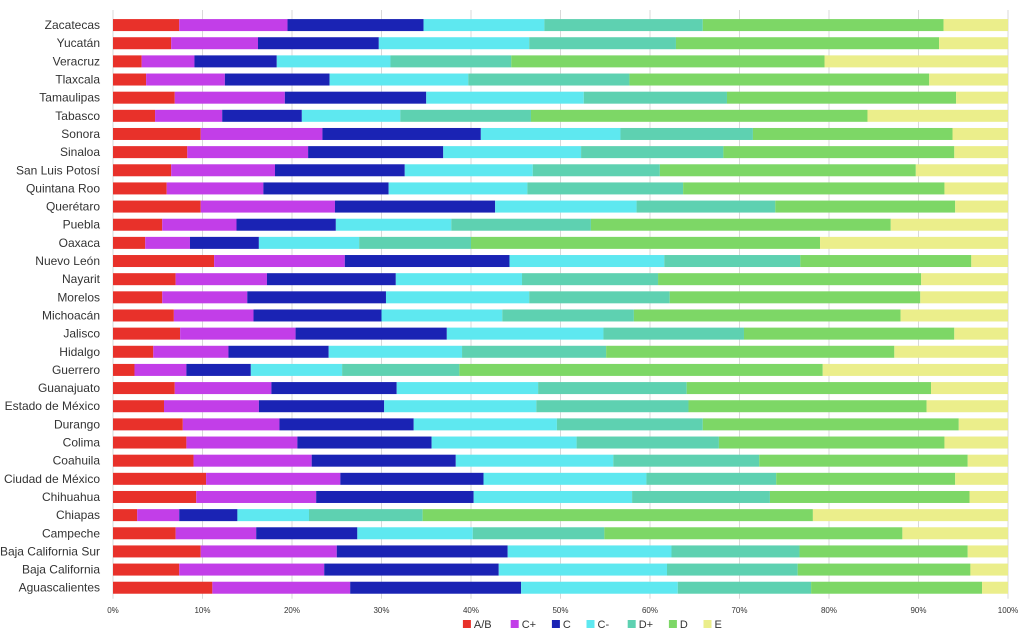  What do you see at coordinates (604, 625) in the screenshot?
I see `legend-label: C-` at bounding box center [604, 625].